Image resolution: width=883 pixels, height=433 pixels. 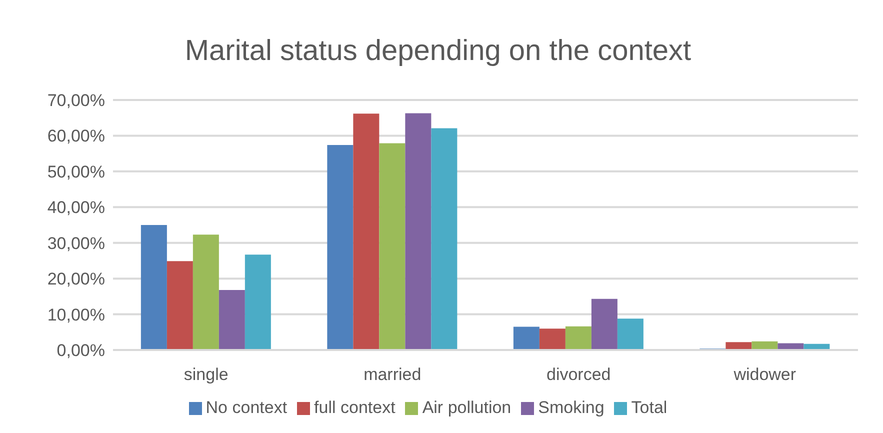 I want to click on y-tick-label: 70,00%, so click(x=76, y=100).